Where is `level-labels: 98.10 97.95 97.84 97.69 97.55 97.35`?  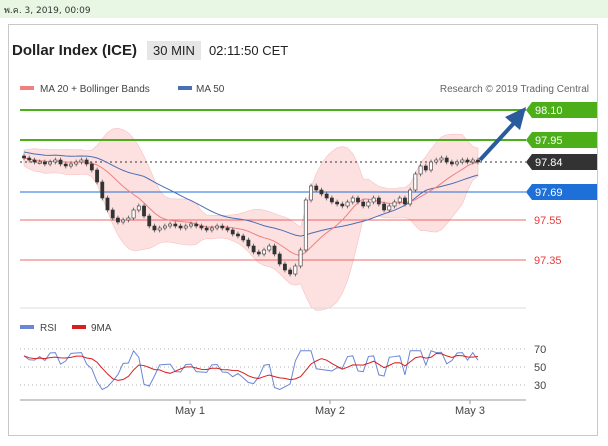 level-labels: 98.10 97.95 97.84 97.69 97.55 97.35 is located at coordinates (561, 184).